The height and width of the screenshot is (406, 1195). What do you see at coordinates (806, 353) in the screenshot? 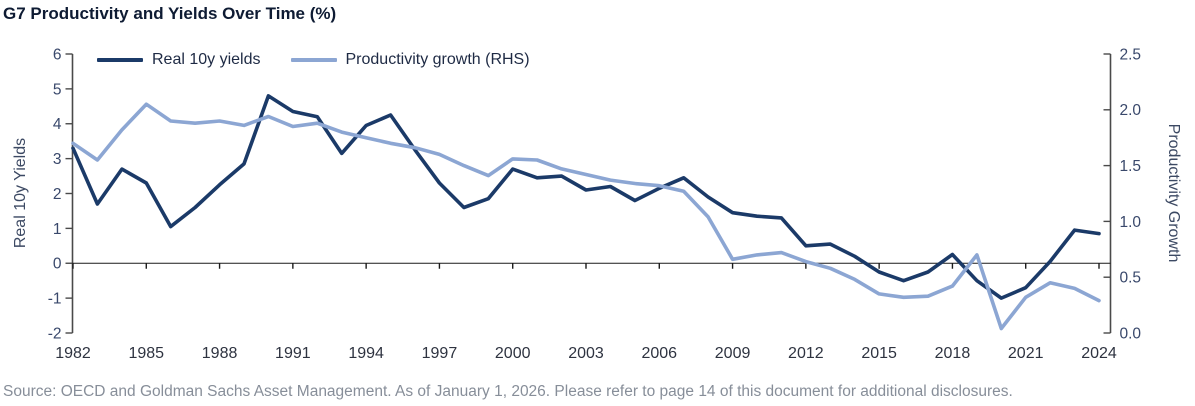
I see `x-axis-tick-label: 2012` at bounding box center [806, 353].